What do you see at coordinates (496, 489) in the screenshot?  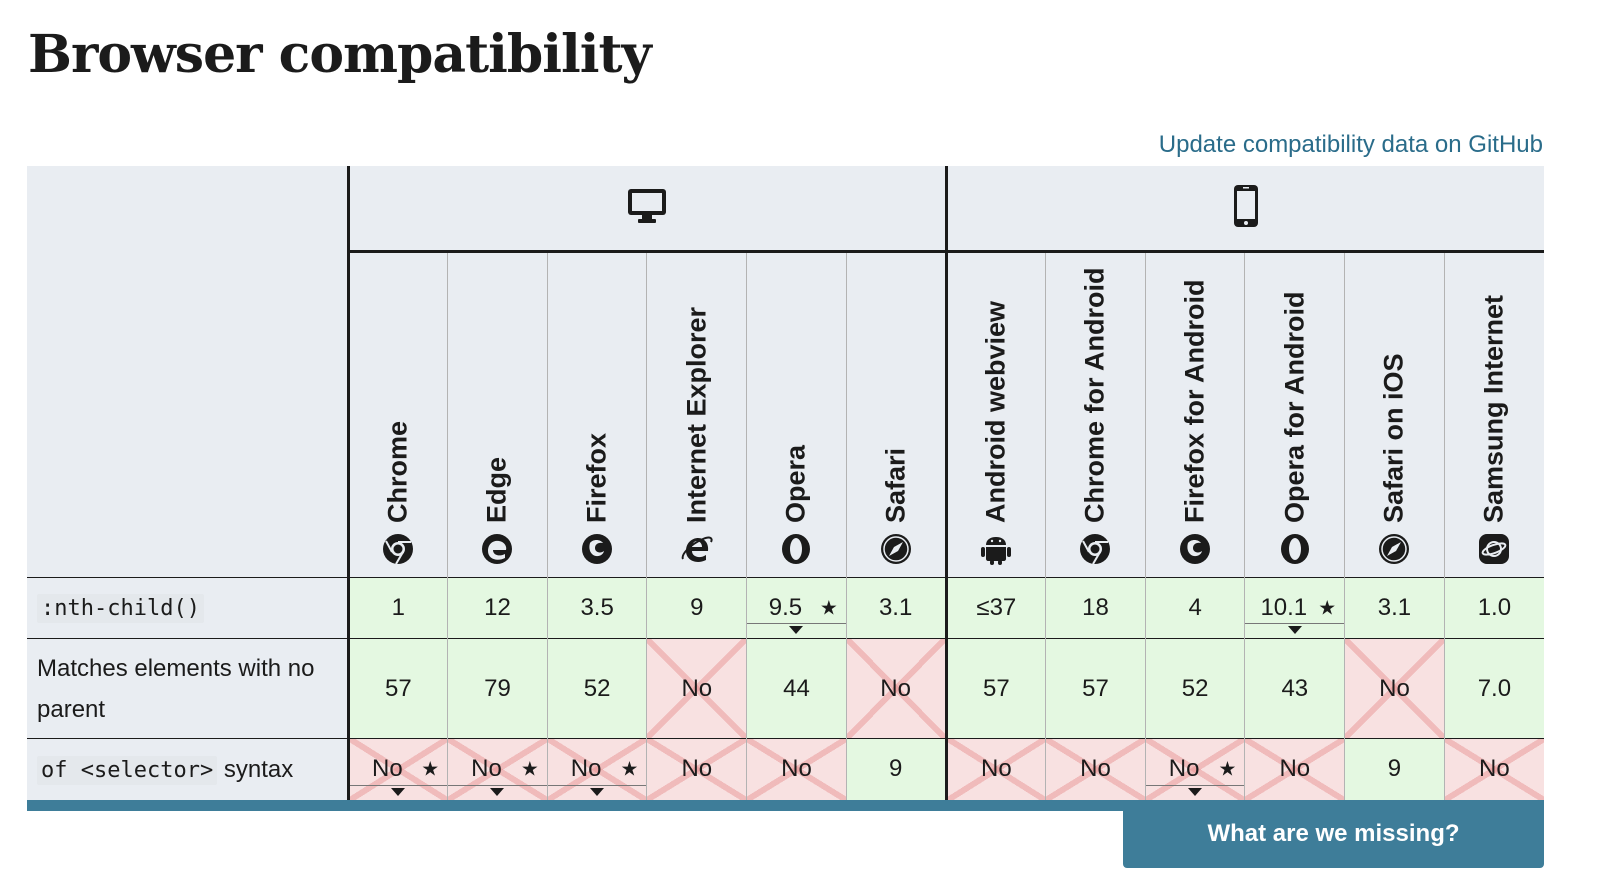 I see `browser-name: Edge` at bounding box center [496, 489].